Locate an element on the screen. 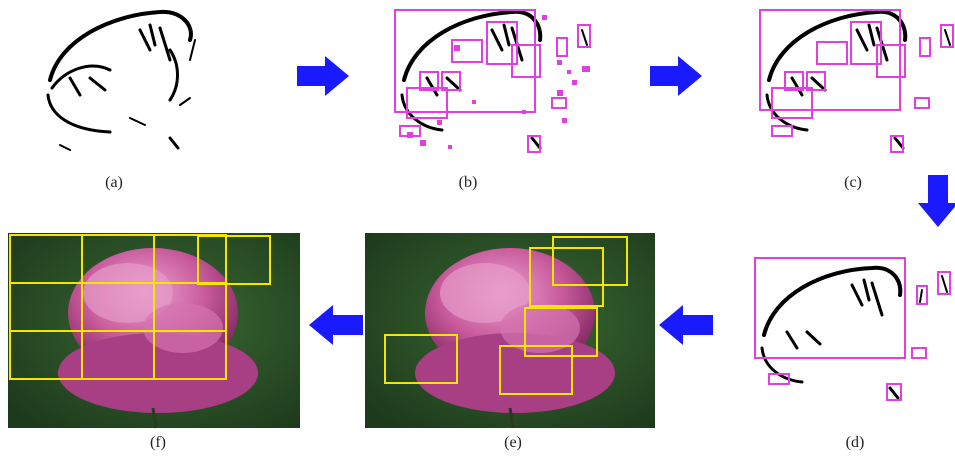 The height and width of the screenshot is (464, 955). caption-b: (b) is located at coordinates (468, 182).